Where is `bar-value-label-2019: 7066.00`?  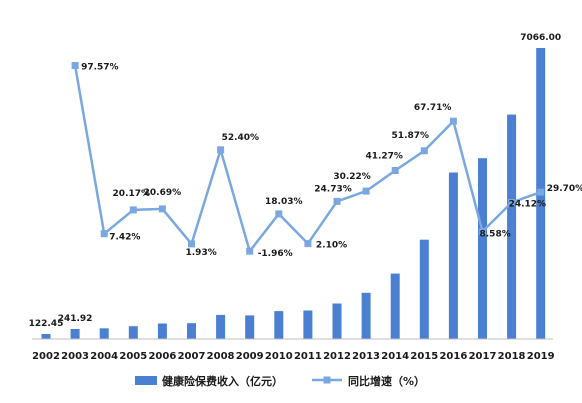 bar-value-label-2019: 7066.00 is located at coordinates (540, 38).